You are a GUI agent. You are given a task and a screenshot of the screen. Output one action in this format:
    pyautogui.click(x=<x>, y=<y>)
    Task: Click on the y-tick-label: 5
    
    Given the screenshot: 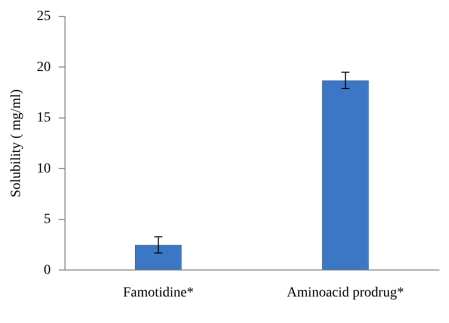 What is the action you would take?
    pyautogui.click(x=47, y=220)
    